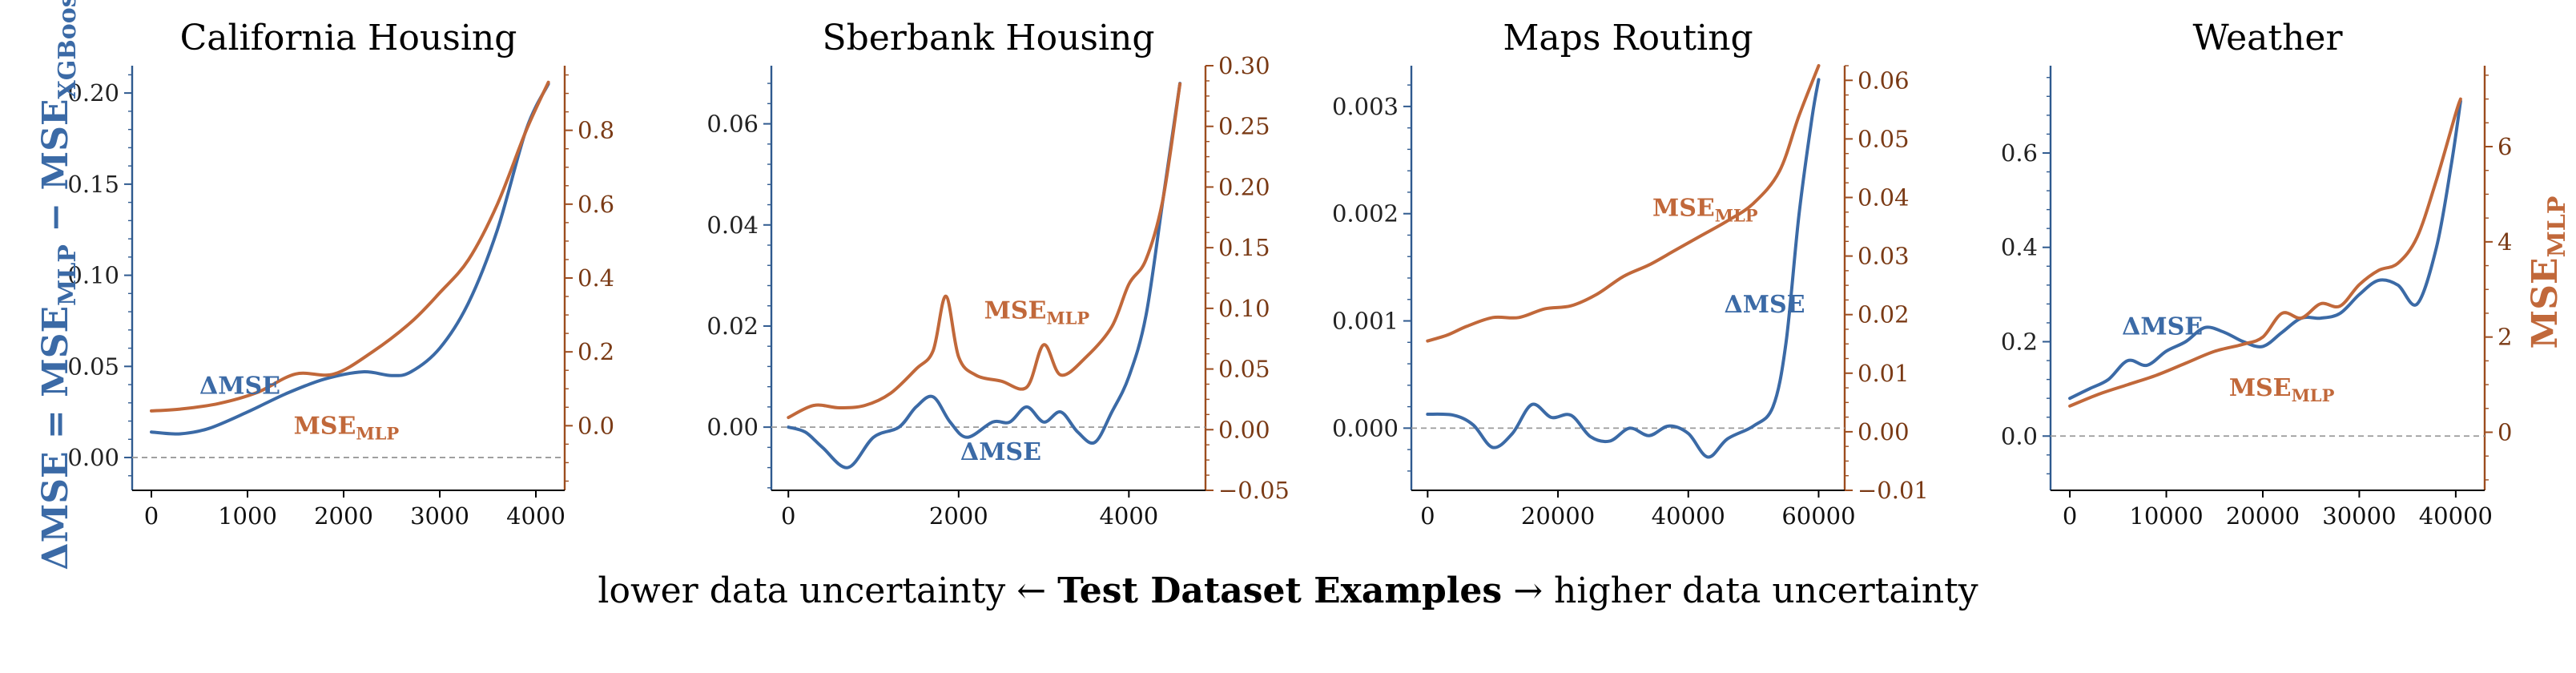  I want to click on y-tick-label-right: 0.01, so click(1884, 373).